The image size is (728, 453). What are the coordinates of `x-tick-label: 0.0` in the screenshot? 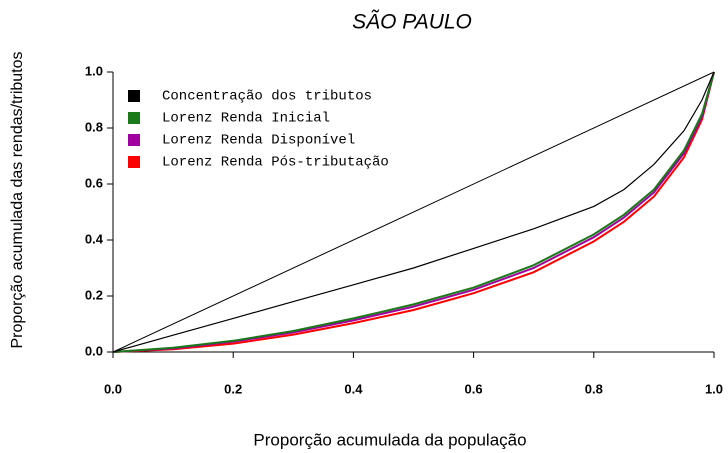 It's located at (113, 388).